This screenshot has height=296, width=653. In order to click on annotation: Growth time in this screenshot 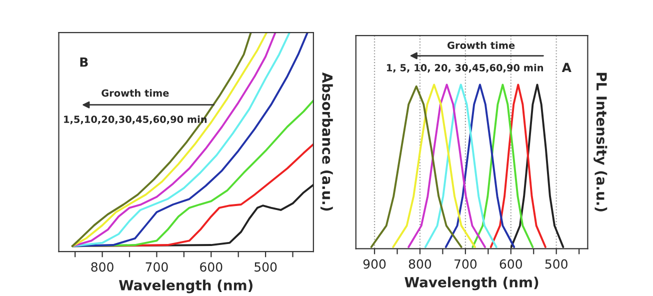, I will do `click(135, 93)`.